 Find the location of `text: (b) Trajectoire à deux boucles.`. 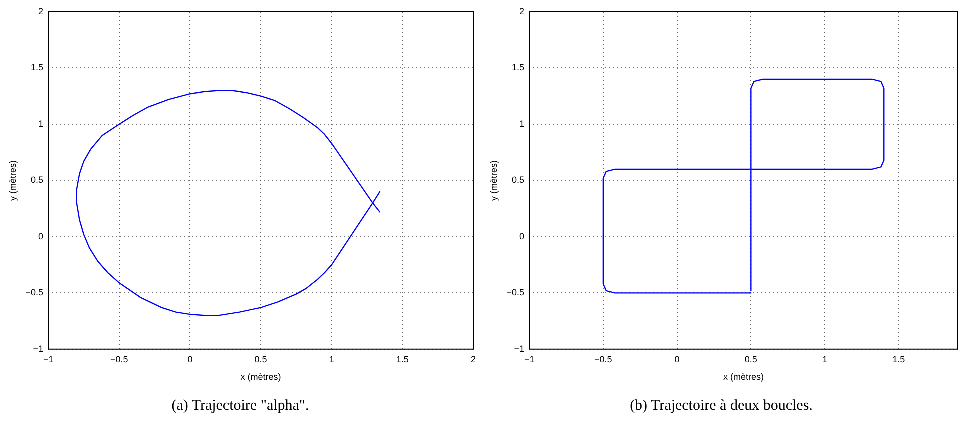

text: (b) Trajectoire à deux boucles. is located at coordinates (721, 406).